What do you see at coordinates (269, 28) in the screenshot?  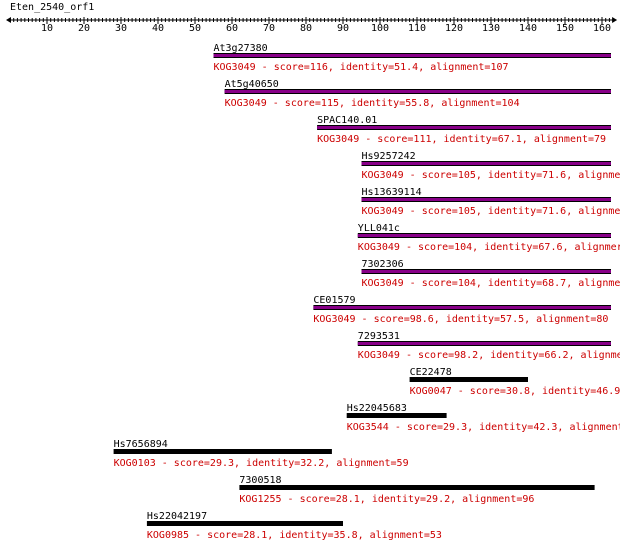 I see `ruler-tick-label: 70` at bounding box center [269, 28].